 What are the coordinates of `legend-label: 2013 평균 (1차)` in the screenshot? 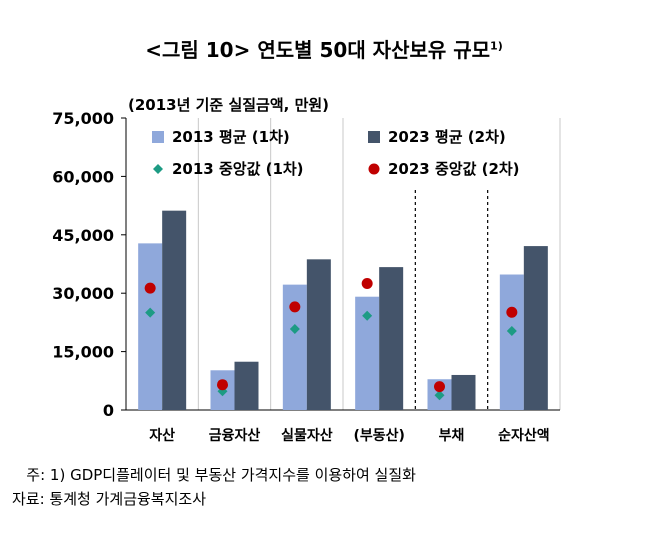 It's located at (231, 137).